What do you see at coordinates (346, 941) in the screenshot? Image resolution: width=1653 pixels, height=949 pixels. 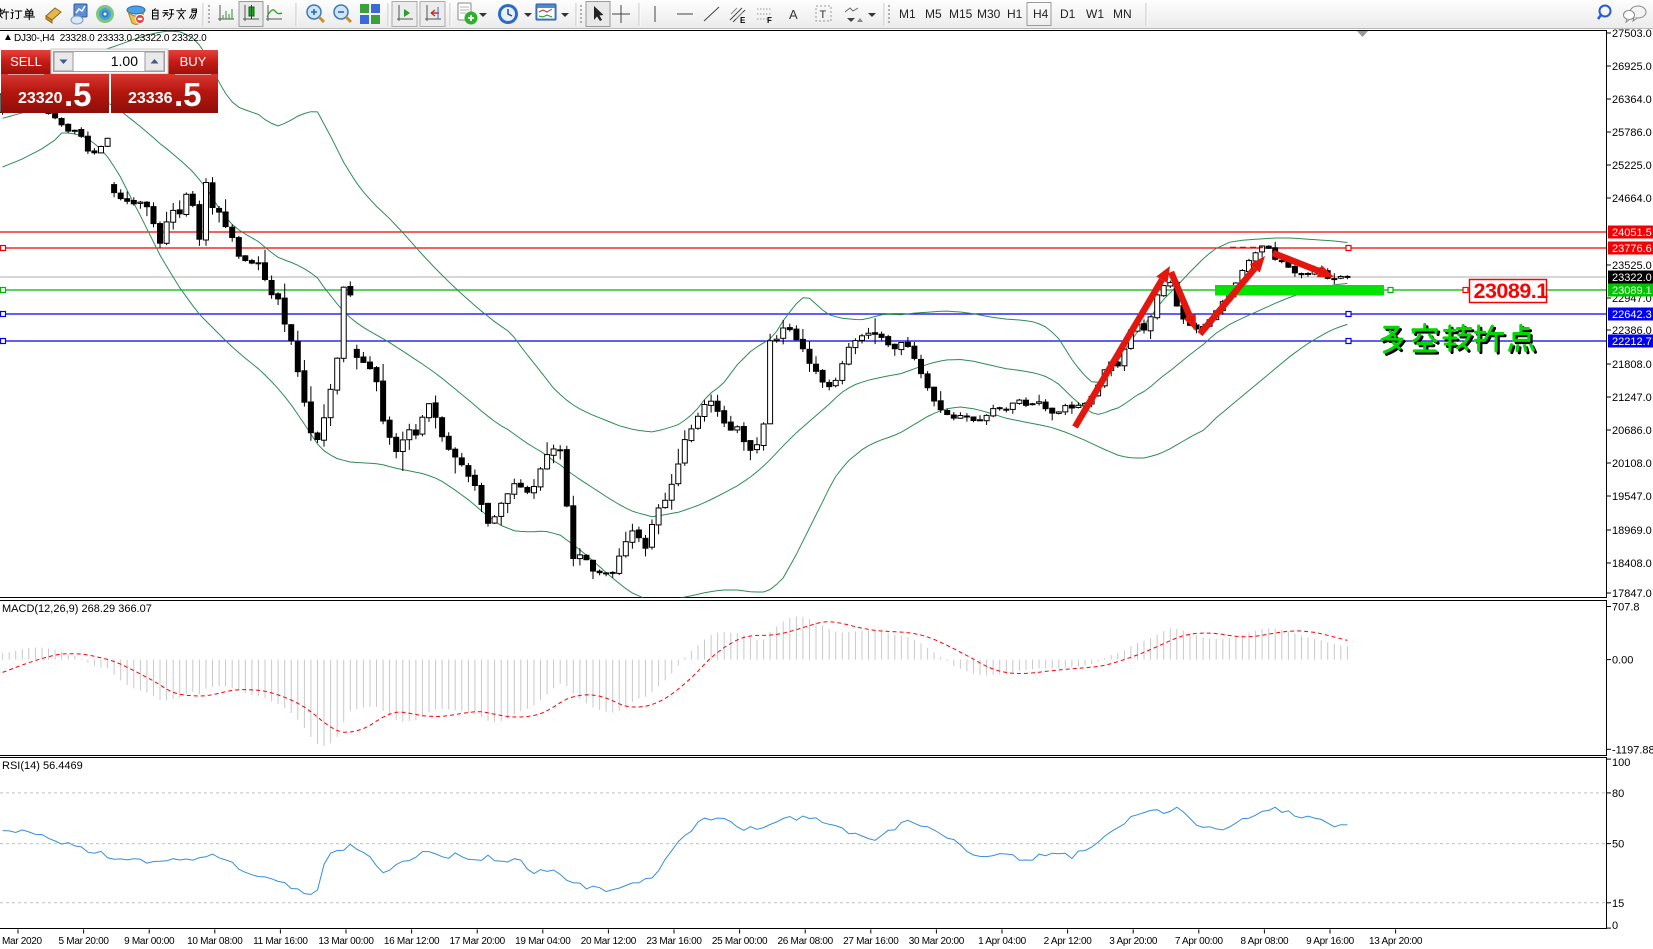 I see `svg-text: 13 Mar 00:00` at bounding box center [346, 941].